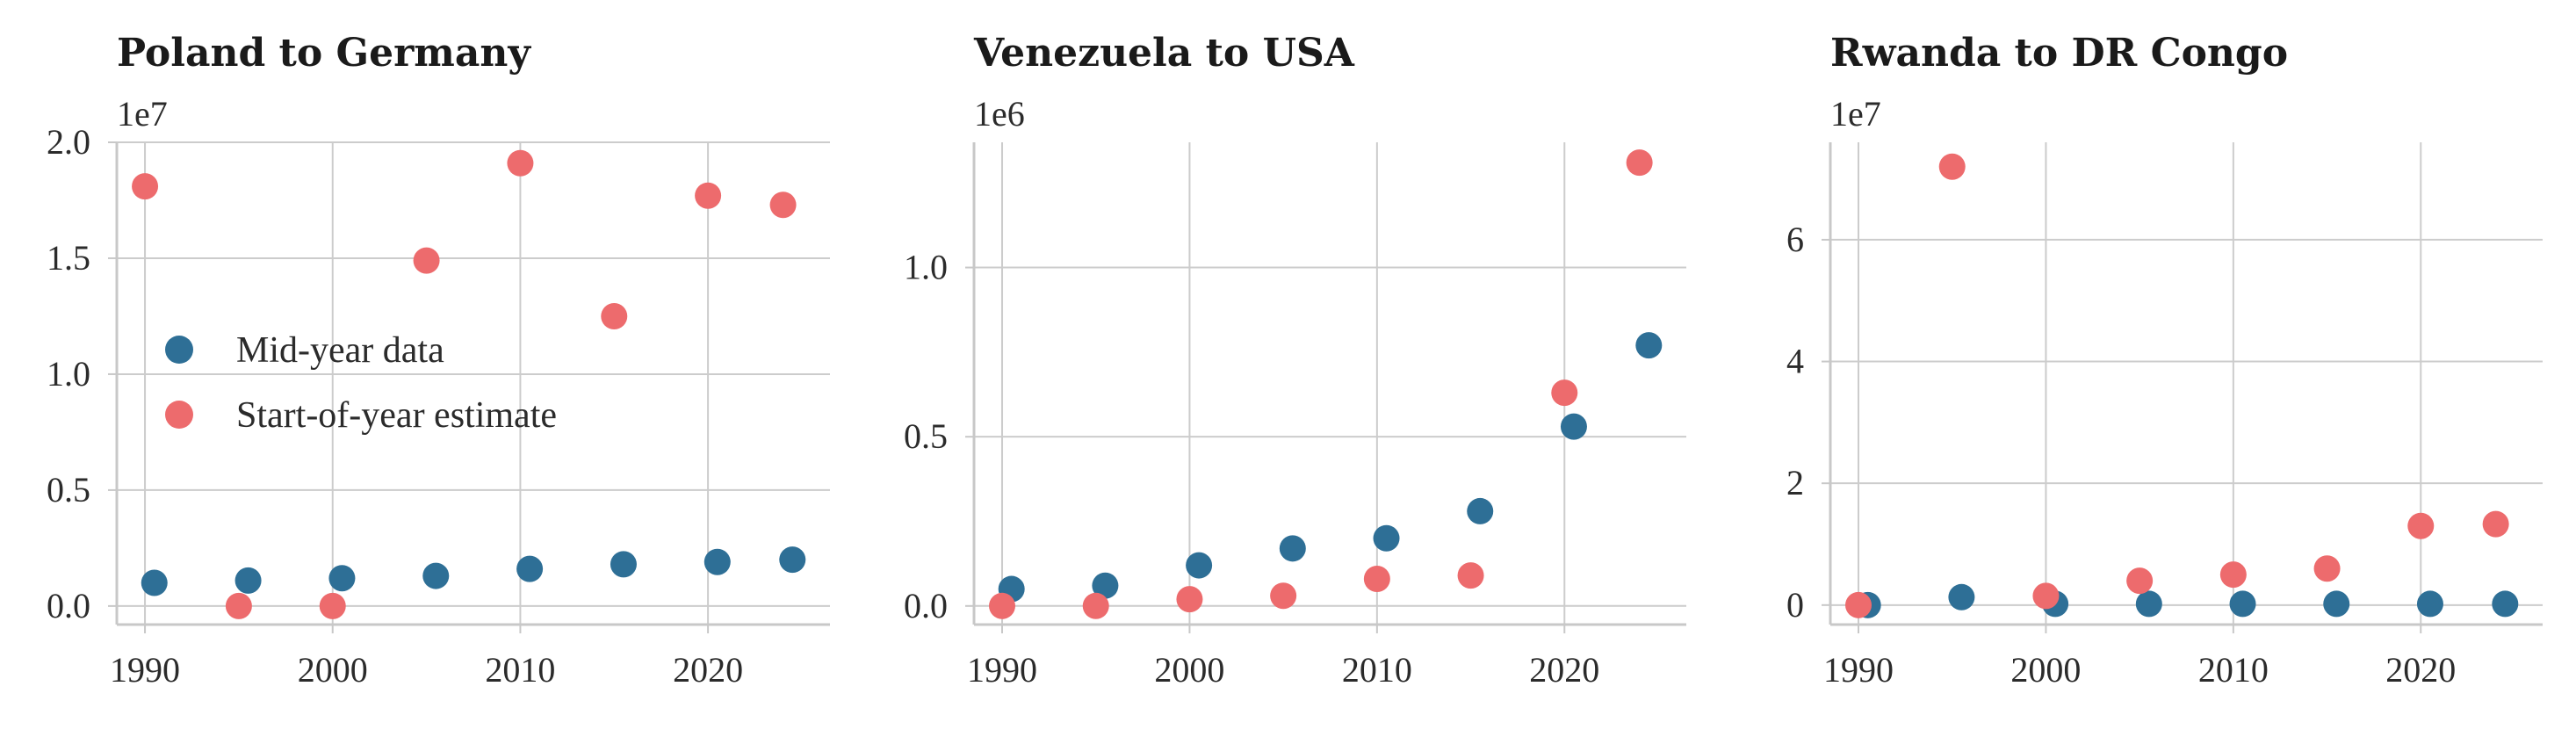 This screenshot has height=737, width=2576. What do you see at coordinates (340, 350) in the screenshot?
I see `legend-label: Mid-year data` at bounding box center [340, 350].